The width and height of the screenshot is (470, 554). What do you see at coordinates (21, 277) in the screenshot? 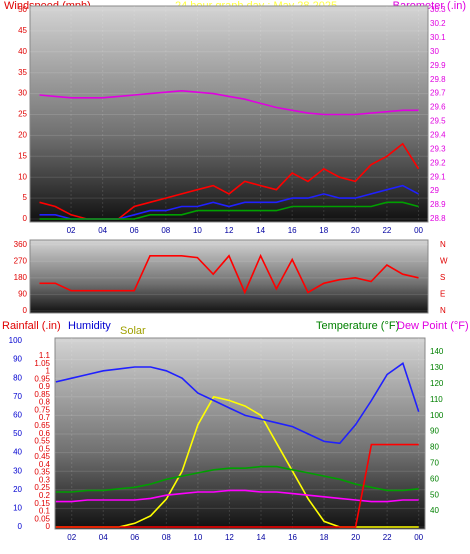
I see `y-tick-label: 180` at bounding box center [21, 277].